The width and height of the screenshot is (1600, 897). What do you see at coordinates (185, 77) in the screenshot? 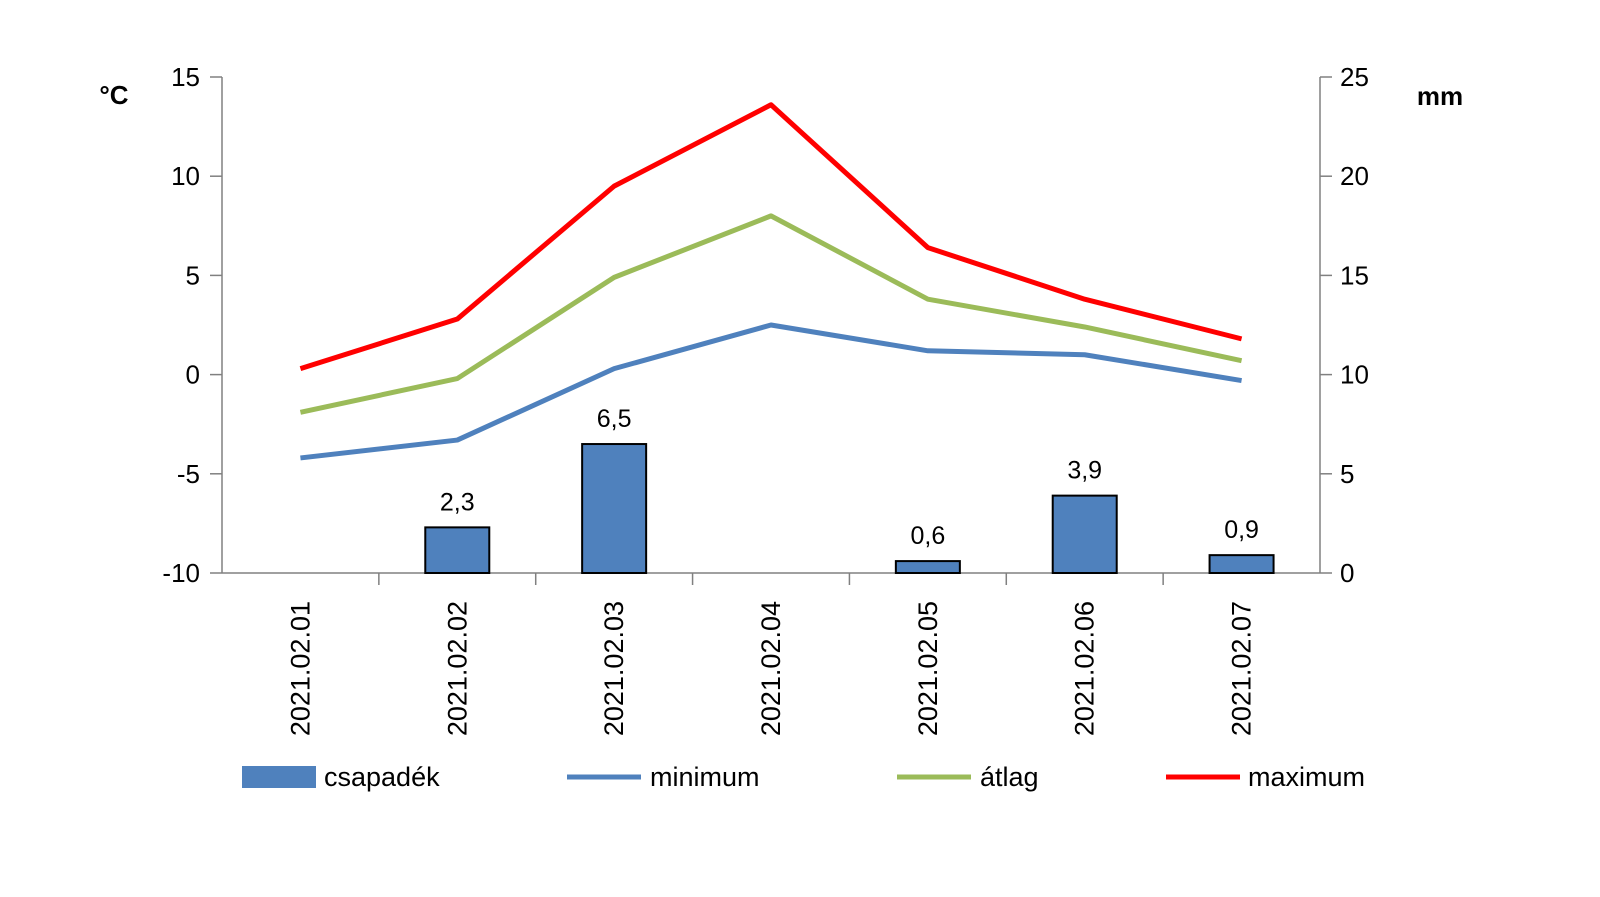
I see `left-tick-label: 15` at bounding box center [185, 77].